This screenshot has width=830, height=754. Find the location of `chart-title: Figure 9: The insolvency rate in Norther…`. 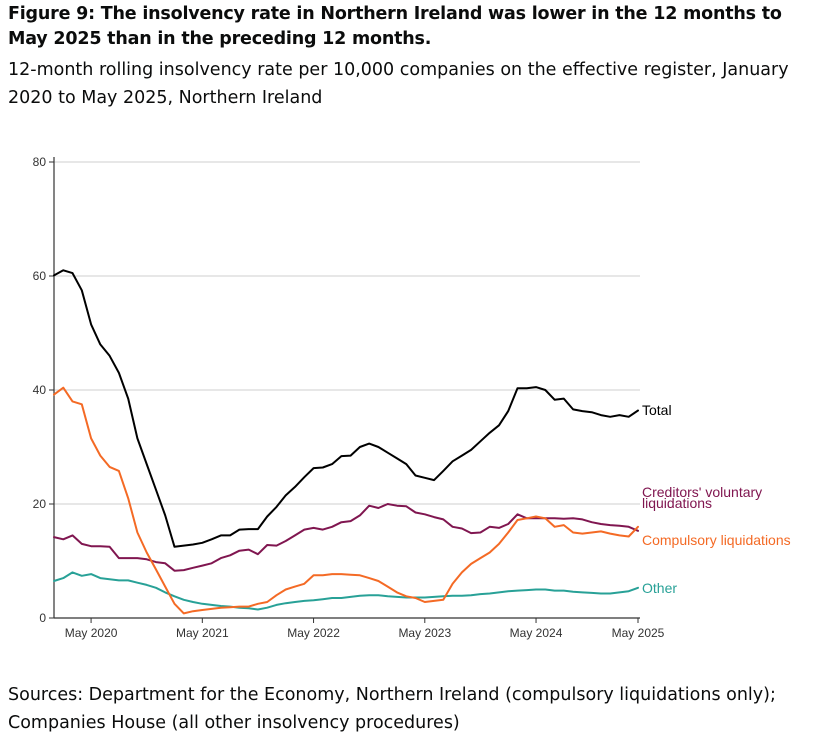

chart-title: Figure 9: The insolvency rate in Norther… is located at coordinates (395, 26).